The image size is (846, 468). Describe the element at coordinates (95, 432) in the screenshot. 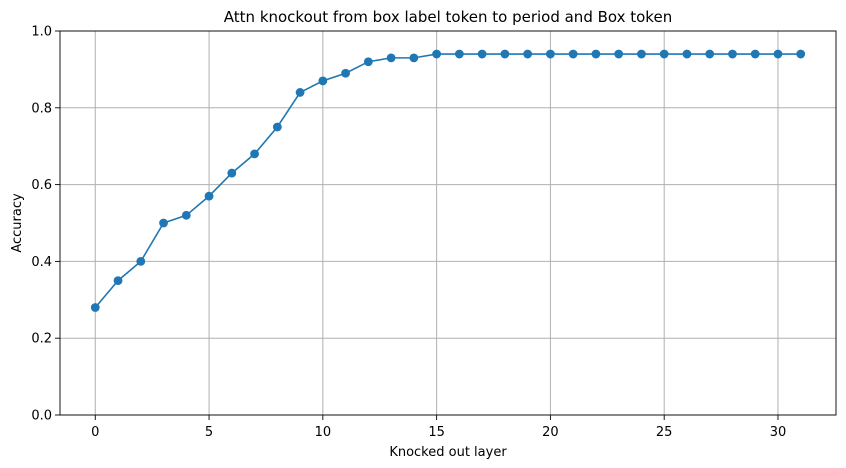

I see `x-tick-label: 0` at that location.